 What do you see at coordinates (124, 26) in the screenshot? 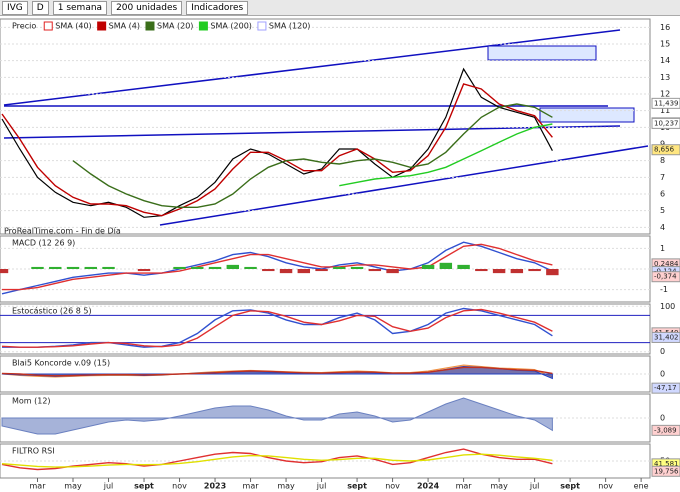
I see `legend-label: SMA (4)` at bounding box center [124, 26].